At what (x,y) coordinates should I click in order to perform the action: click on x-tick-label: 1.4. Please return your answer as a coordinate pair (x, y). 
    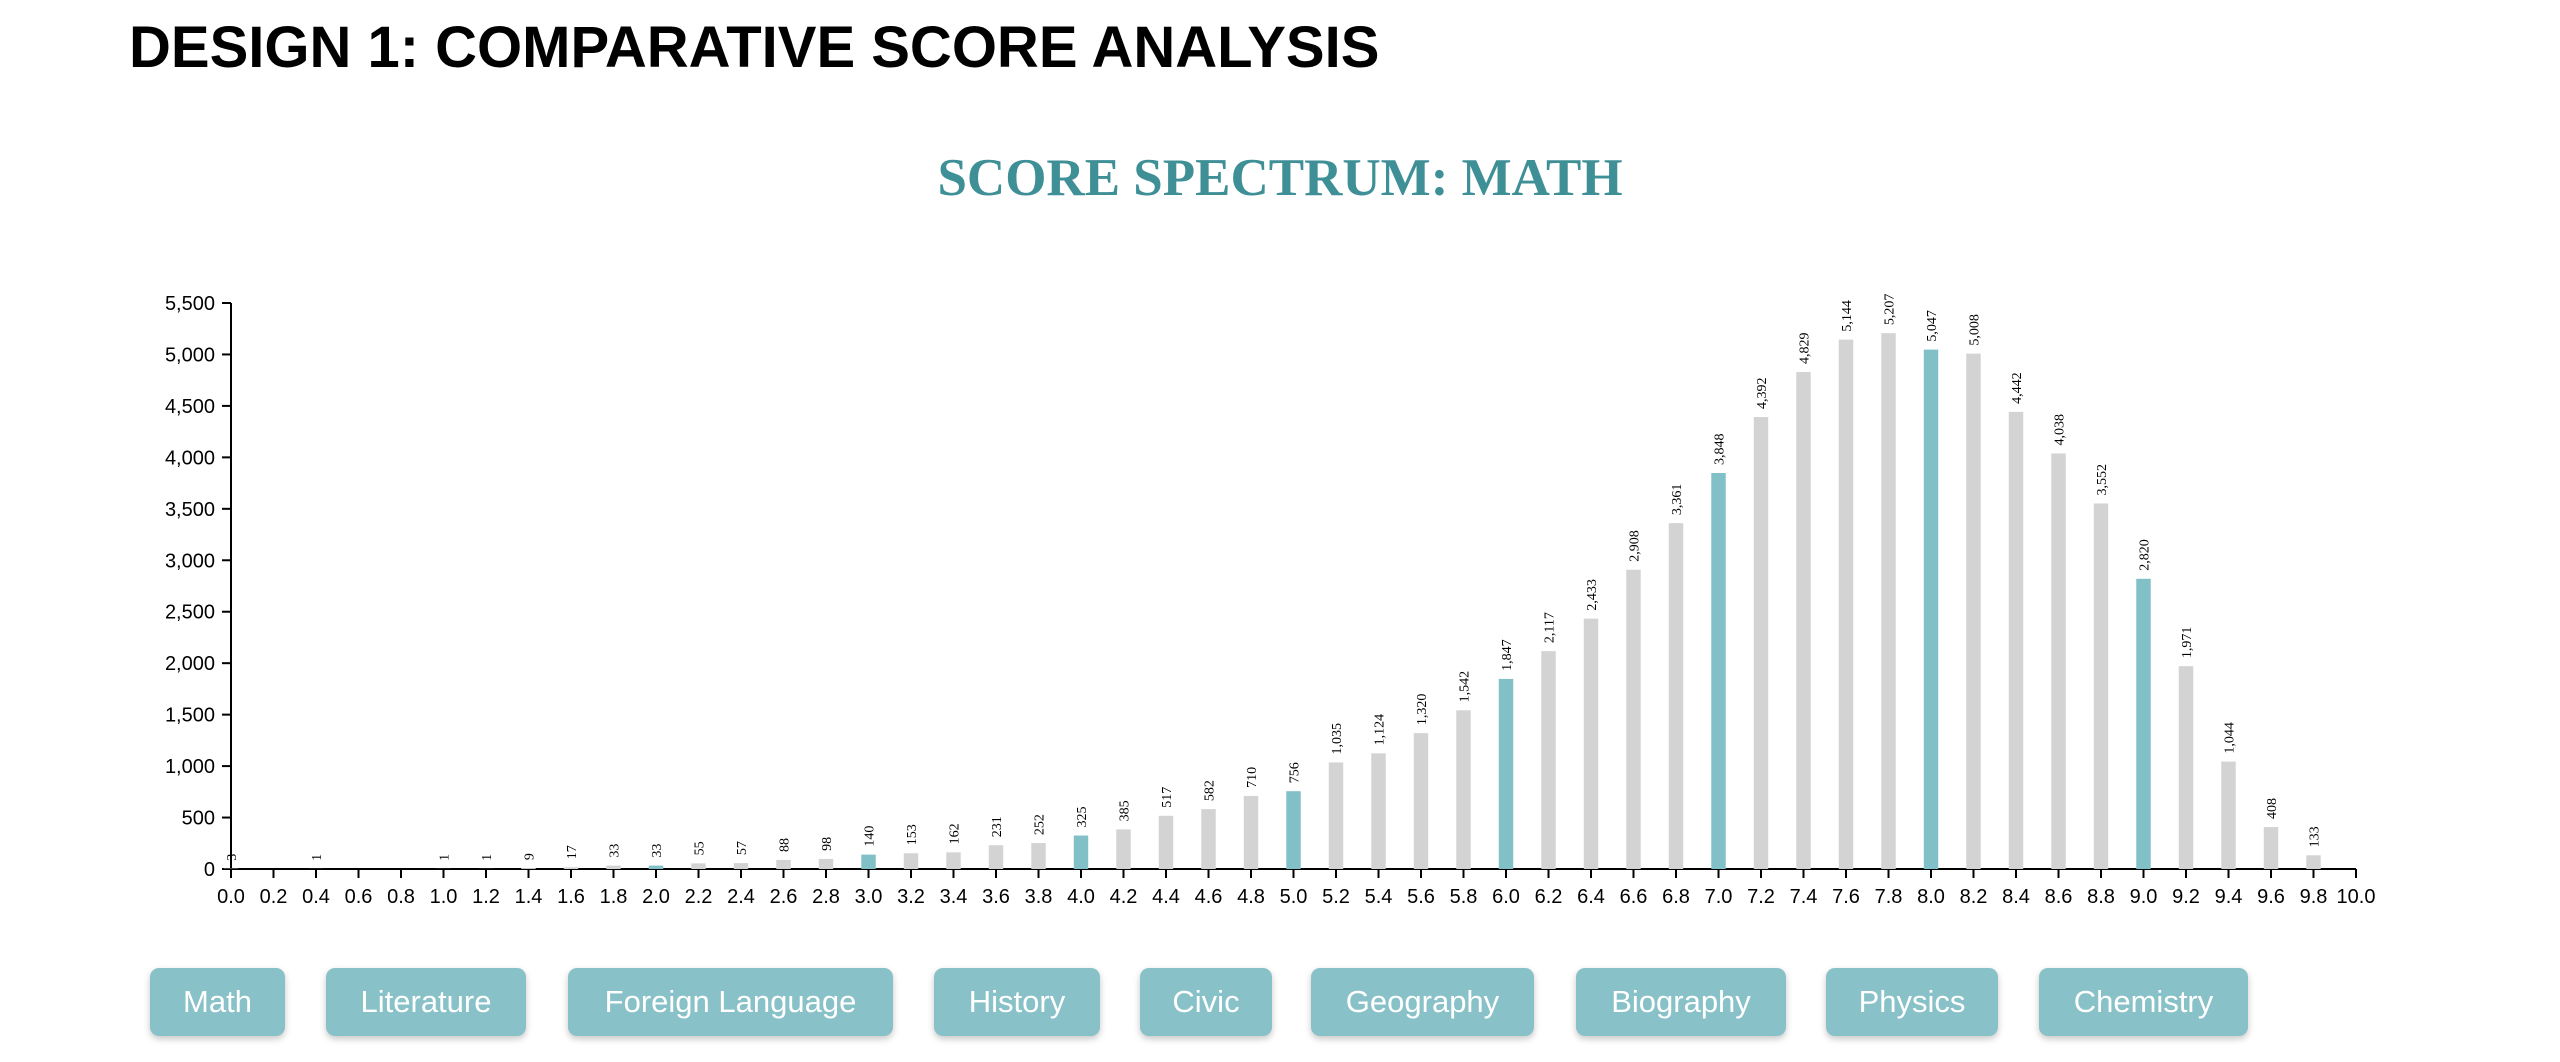
    Looking at the image, I should click on (529, 897).